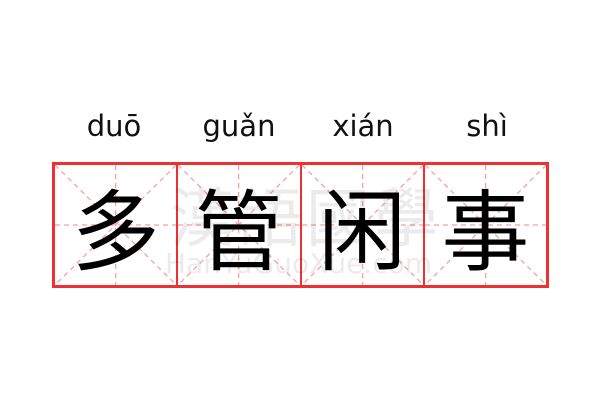  I want to click on character-1: 多, so click(115, 232).